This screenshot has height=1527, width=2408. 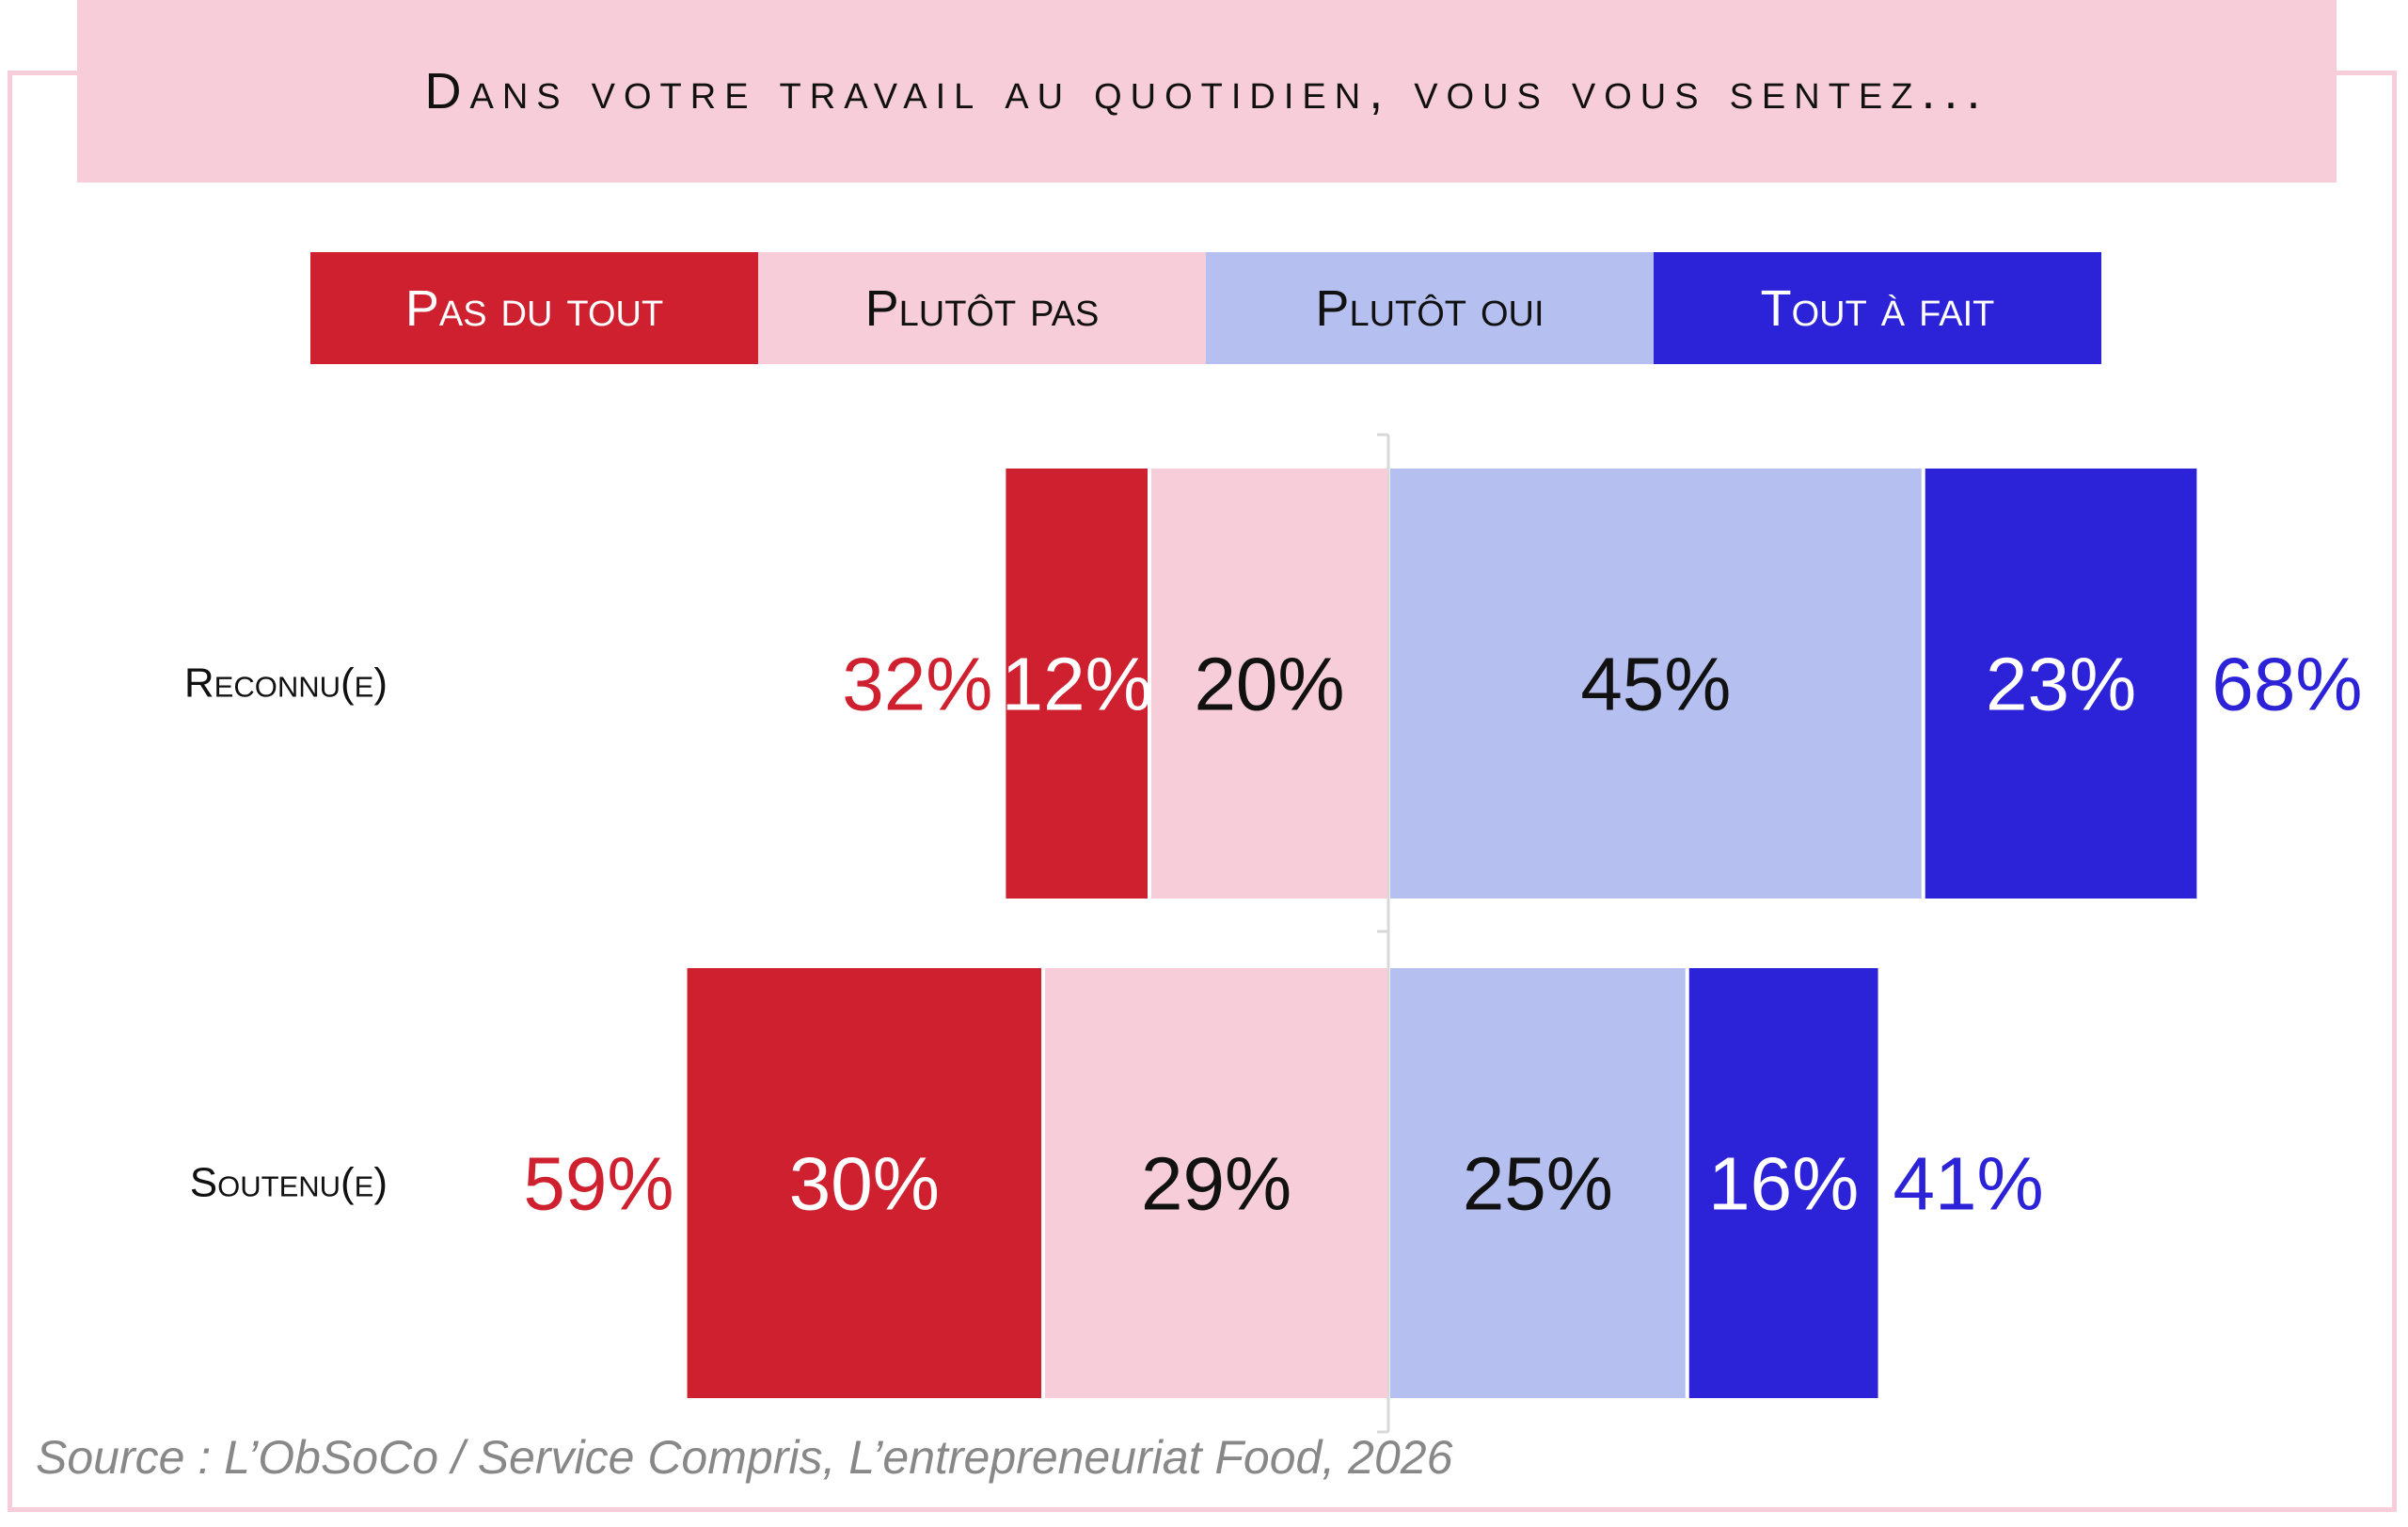 What do you see at coordinates (982, 308) in the screenshot?
I see `legend-plutot-pas: Plutôt pas` at bounding box center [982, 308].